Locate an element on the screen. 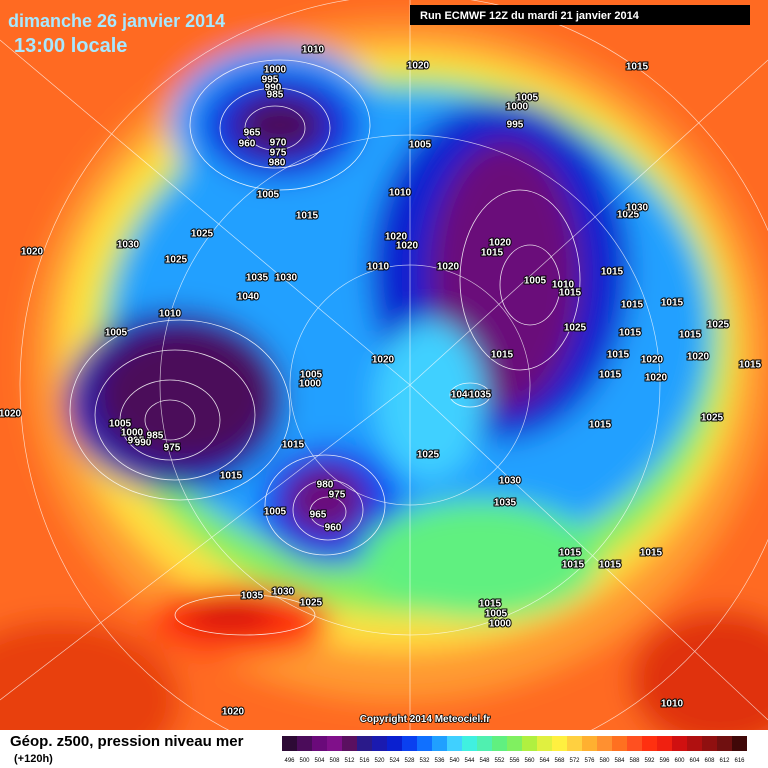 The height and width of the screenshot is (768, 768). scale-label: 540 is located at coordinates (454, 761).